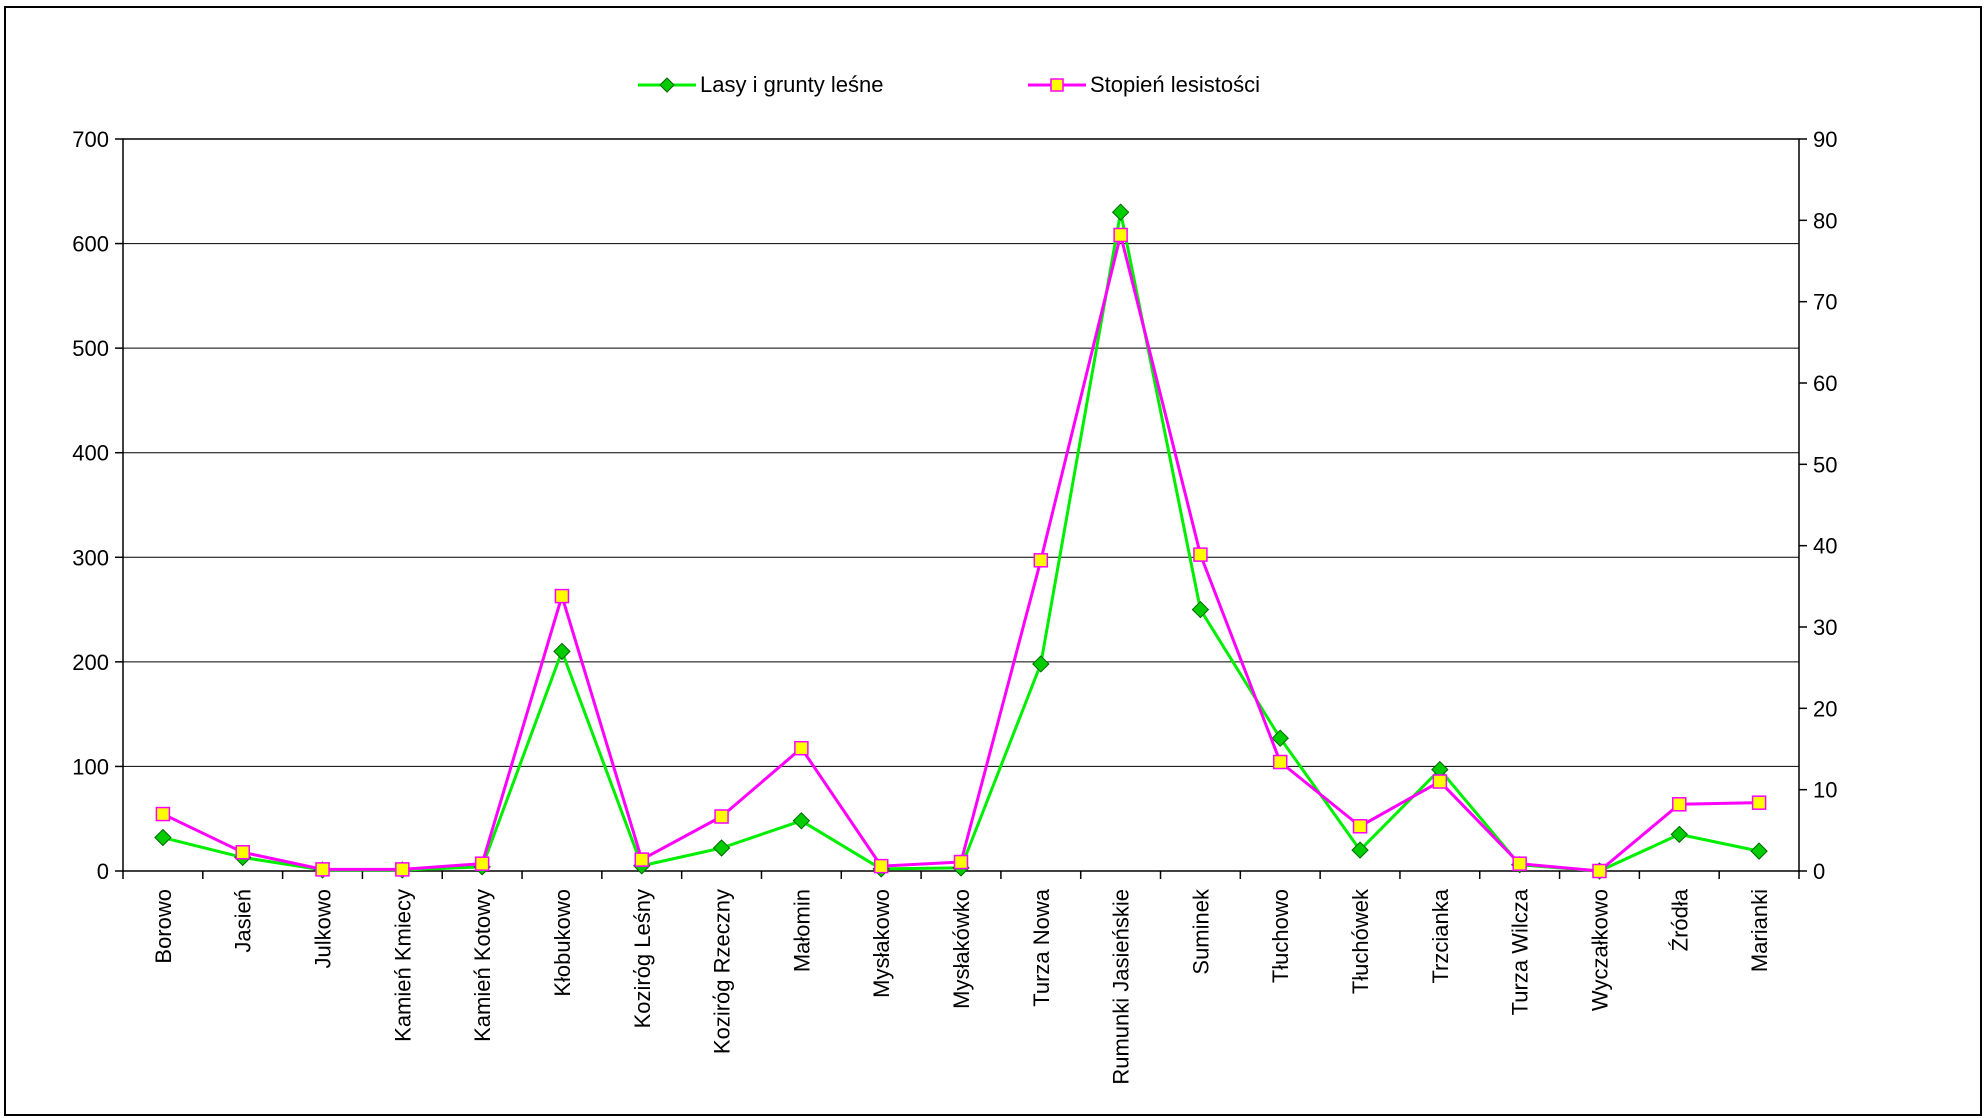 Image resolution: width=1988 pixels, height=1118 pixels. Describe the element at coordinates (90, 453) in the screenshot. I see `y-tick-label-4: 400` at that location.